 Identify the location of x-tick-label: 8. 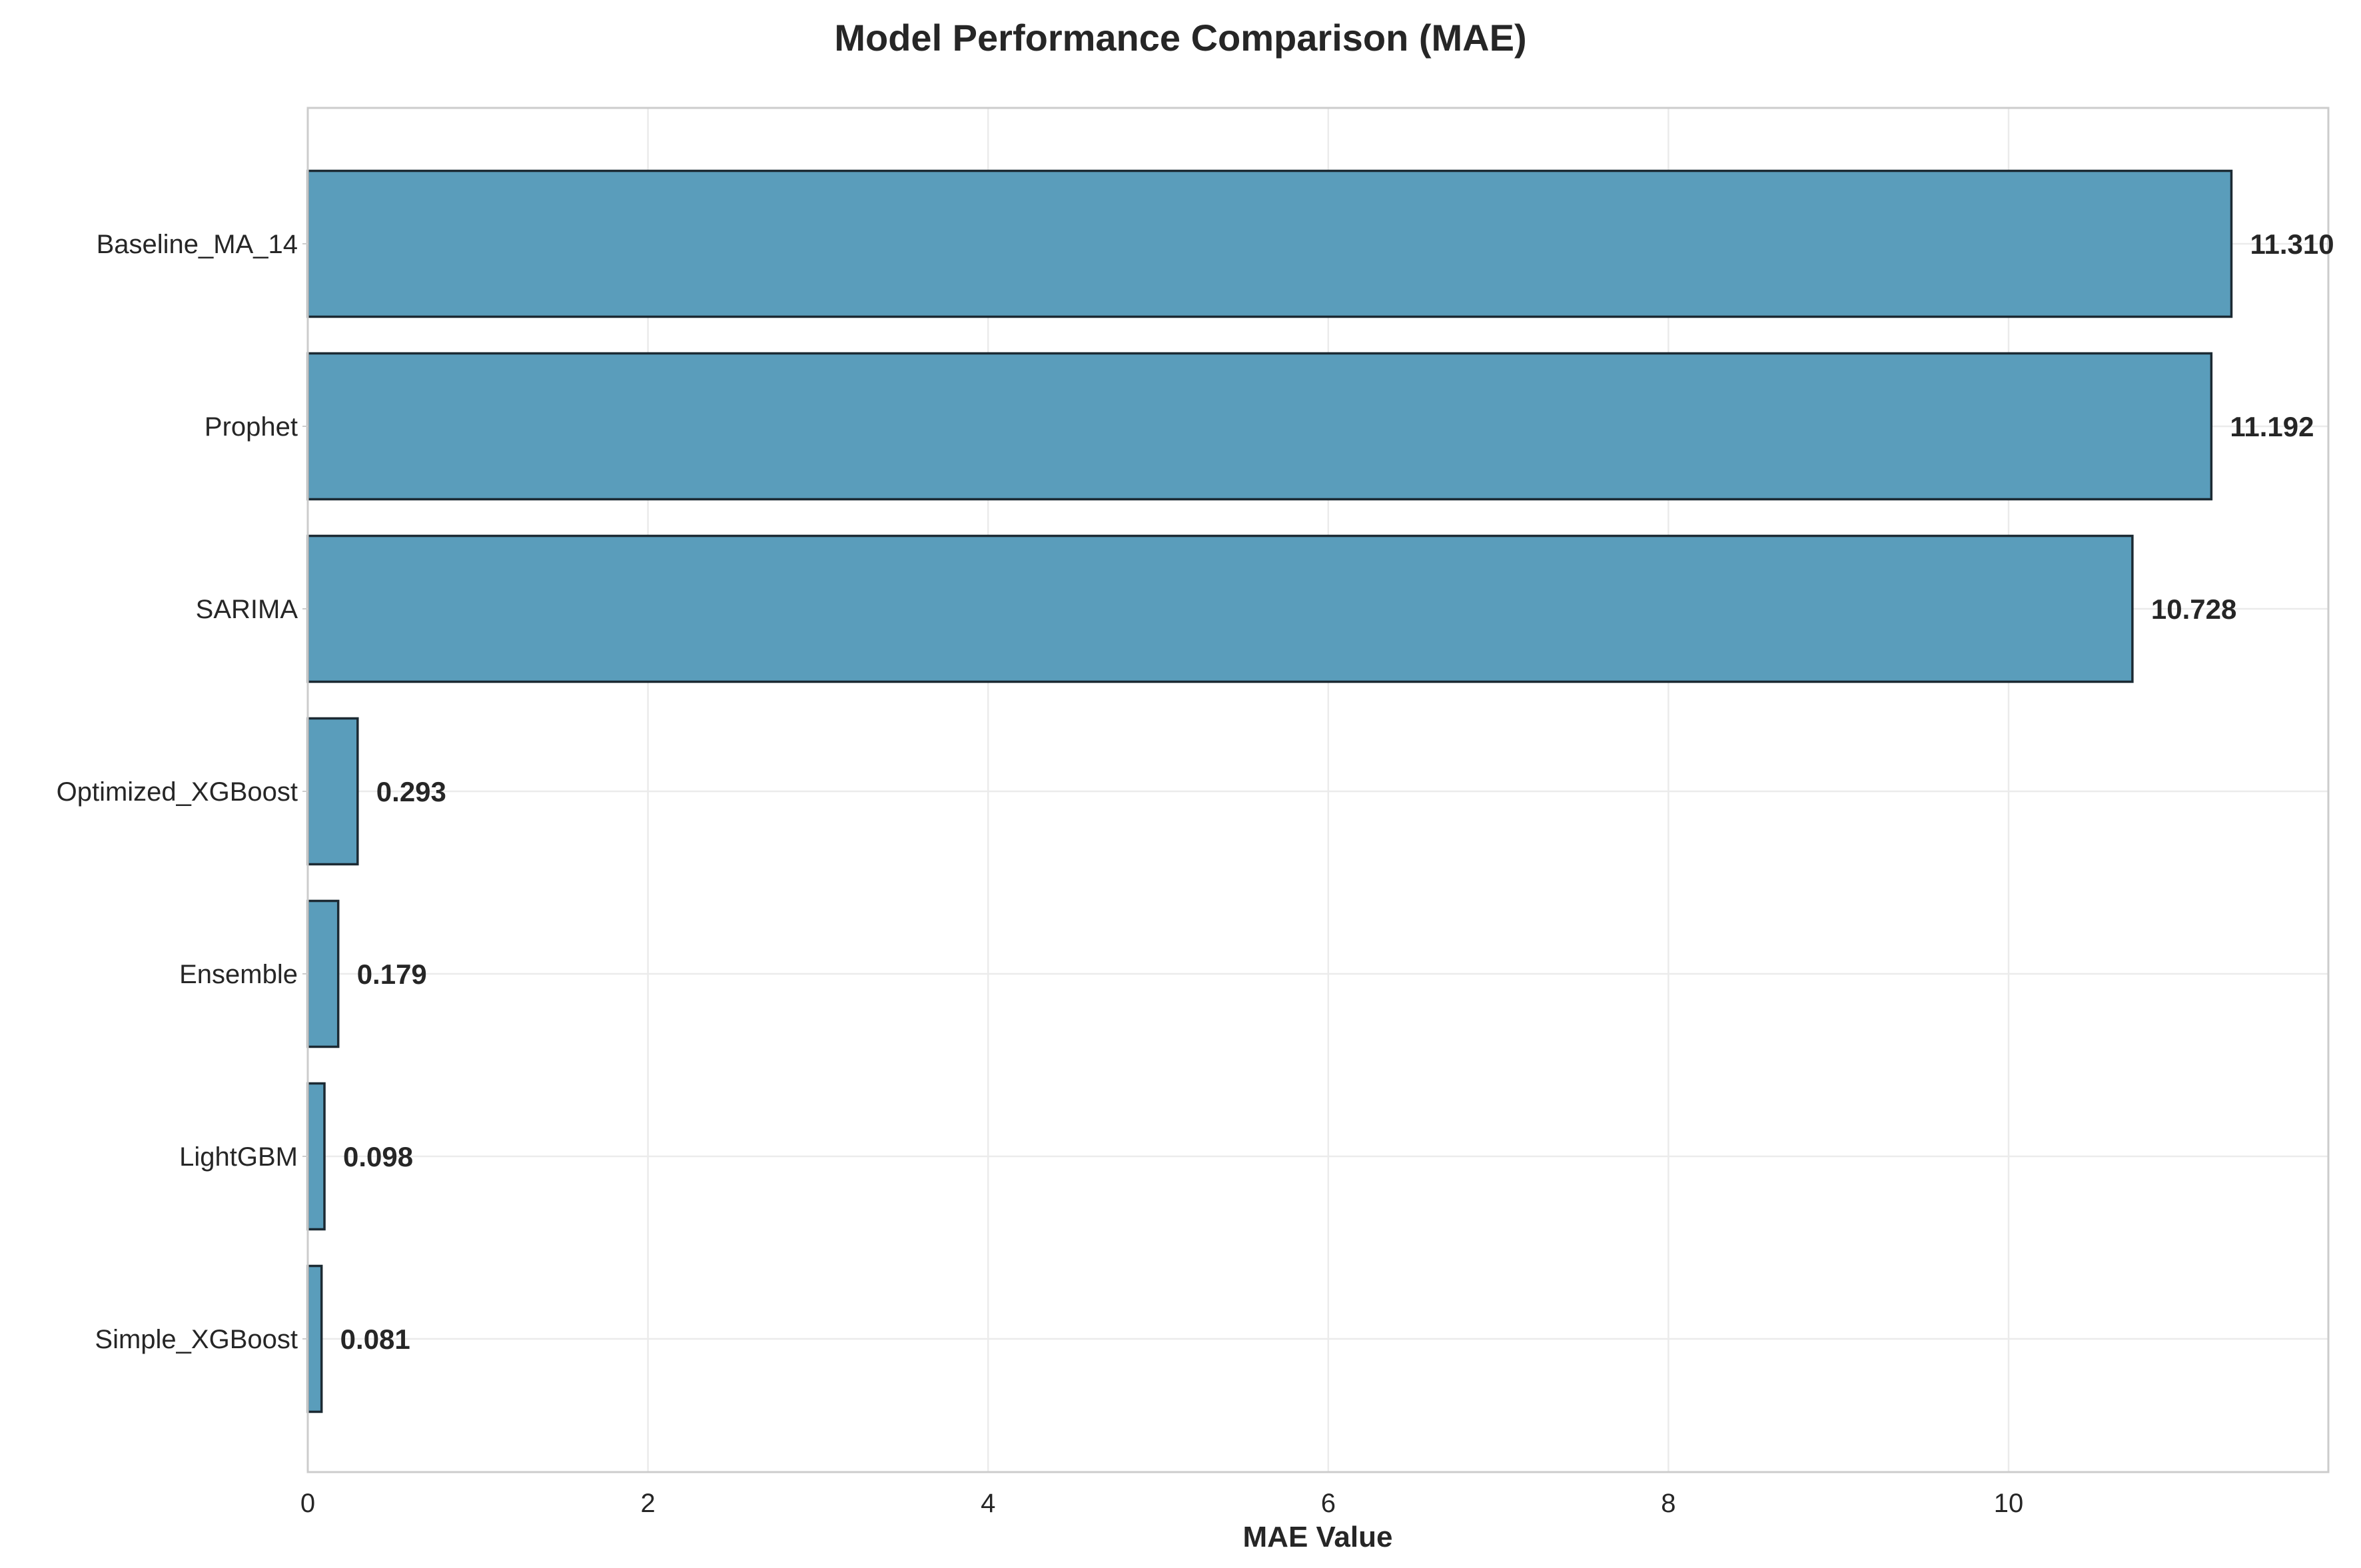
(1668, 1503).